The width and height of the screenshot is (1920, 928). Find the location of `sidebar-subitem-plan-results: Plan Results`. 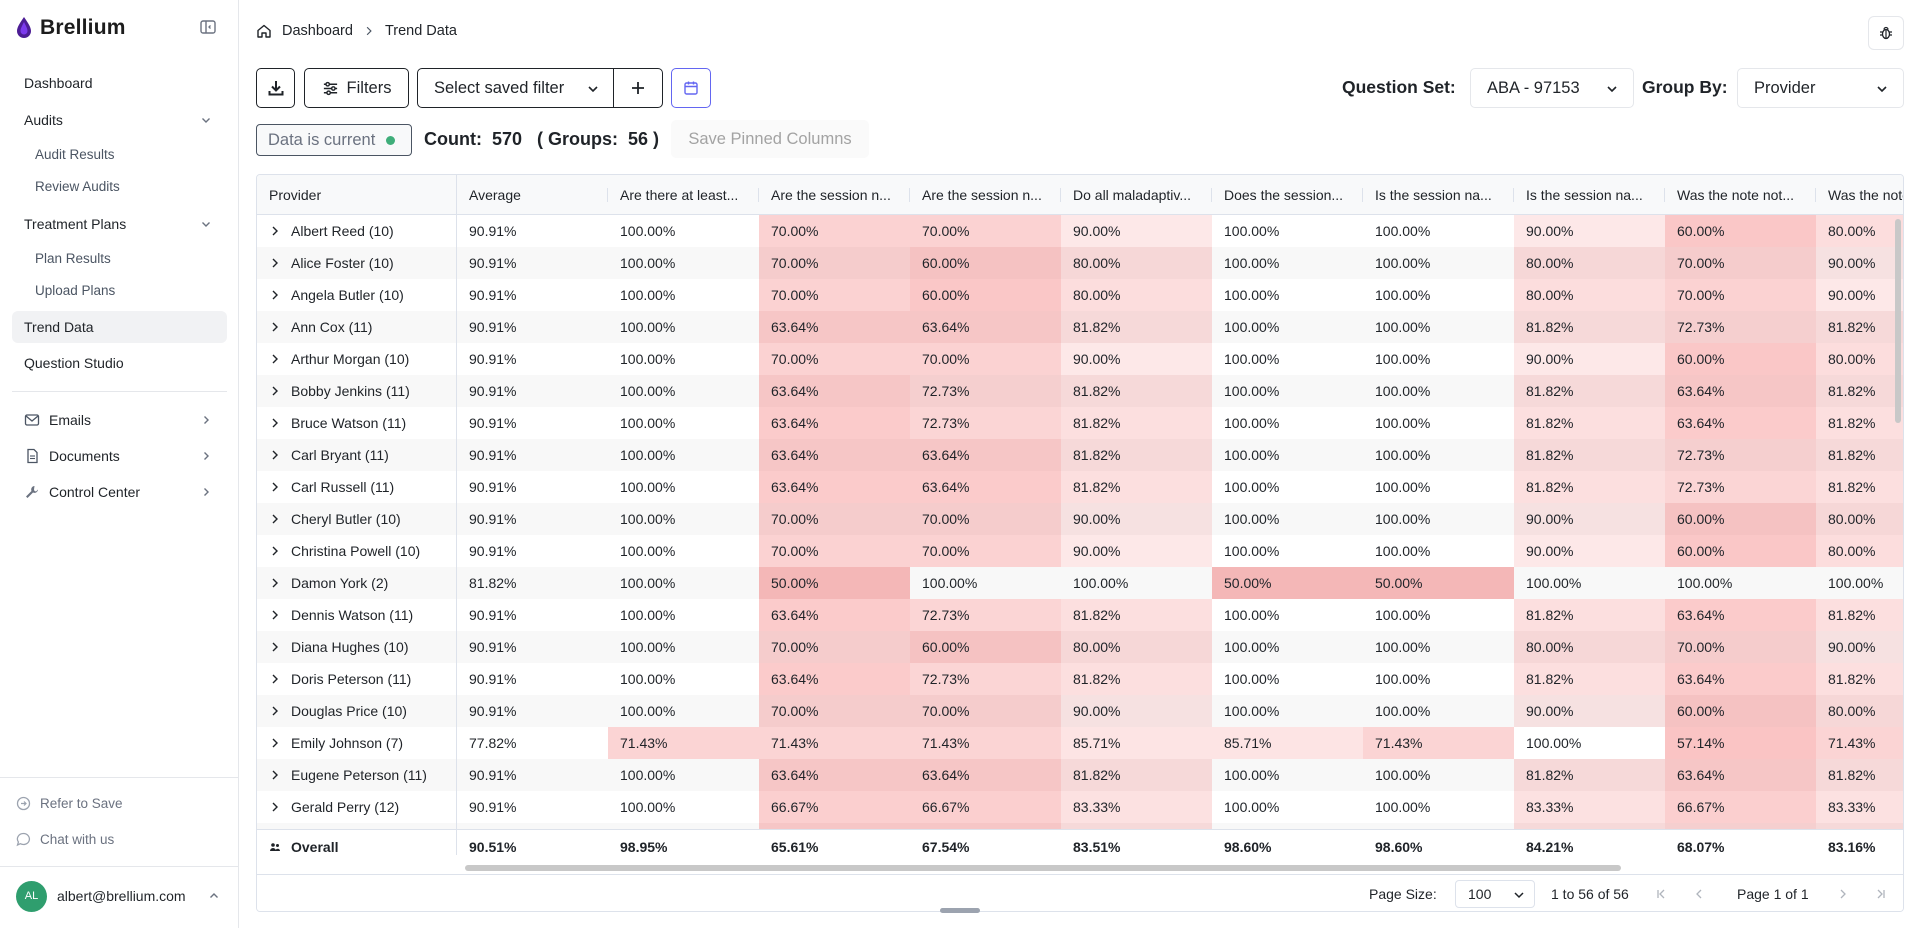

sidebar-subitem-plan-results: Plan Results is located at coordinates (73, 258).